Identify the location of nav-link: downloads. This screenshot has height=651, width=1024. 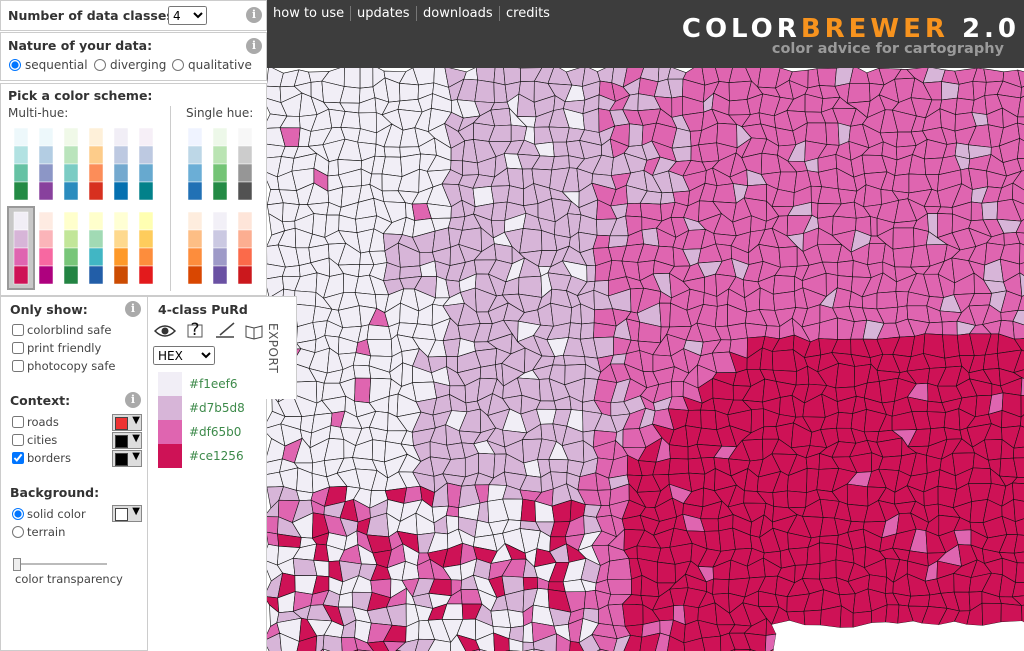
(457, 13).